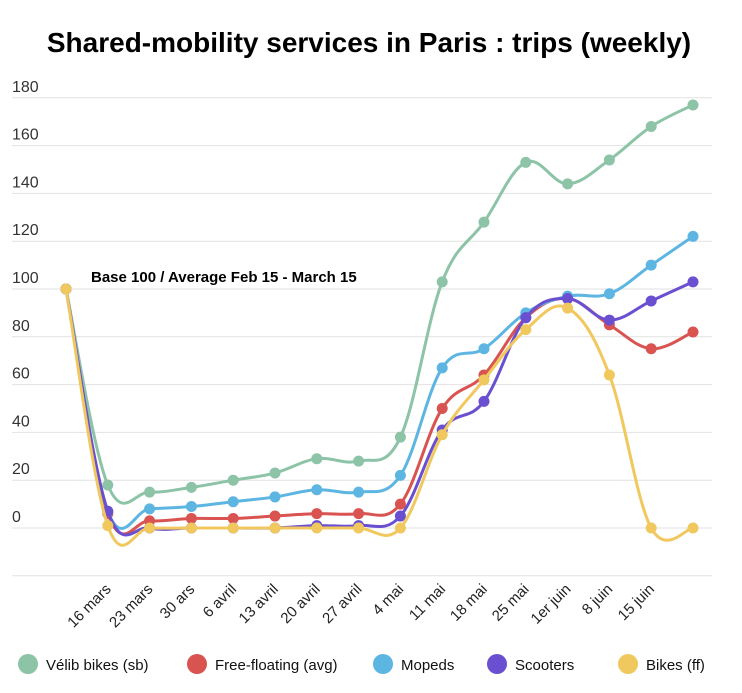  I want to click on legend-item: Bikes (ff), so click(661, 664).